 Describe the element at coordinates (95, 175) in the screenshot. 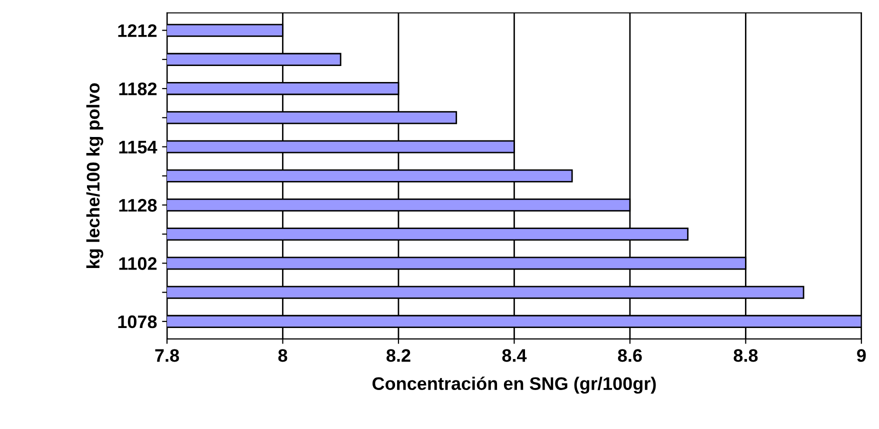

I see `y-axis-title: kg leche/100 kg polvo` at that location.